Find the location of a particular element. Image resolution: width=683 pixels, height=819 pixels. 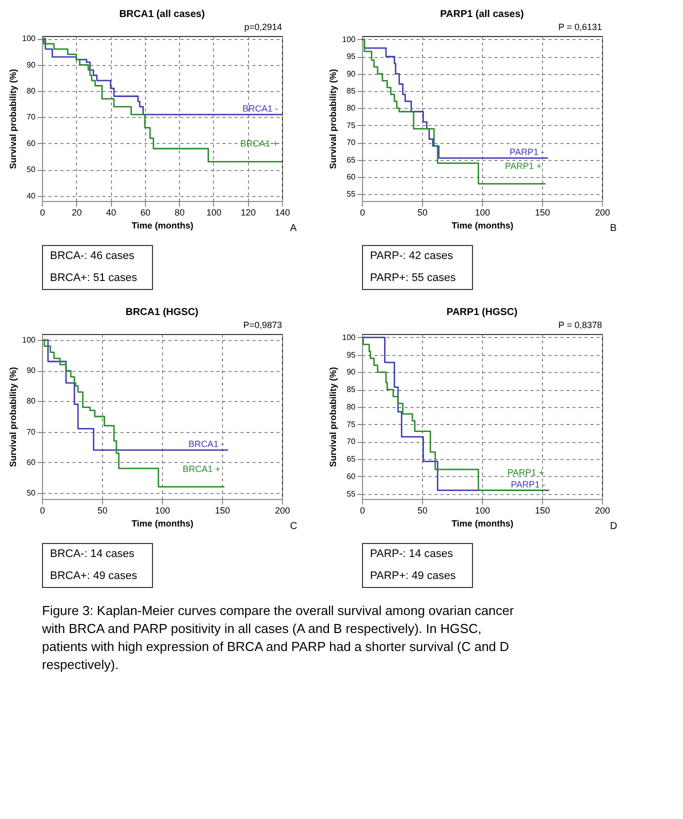

x-tick-label: 140 is located at coordinates (282, 213).